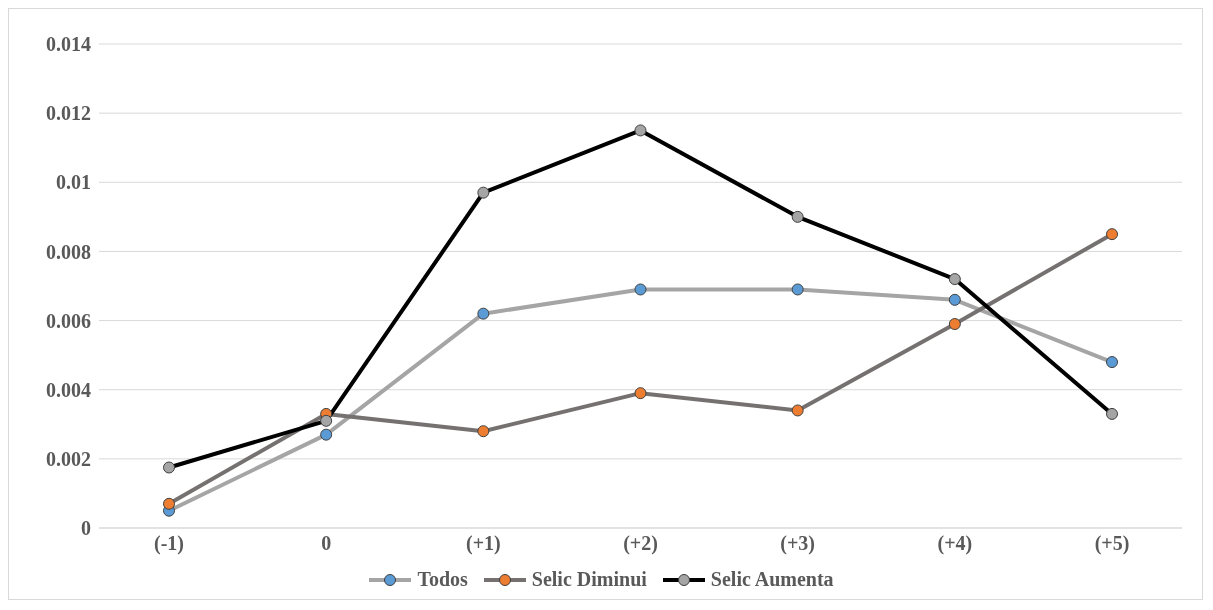 The height and width of the screenshot is (610, 1213). What do you see at coordinates (955, 544) in the screenshot?
I see `x-tick-label: (+4)` at bounding box center [955, 544].